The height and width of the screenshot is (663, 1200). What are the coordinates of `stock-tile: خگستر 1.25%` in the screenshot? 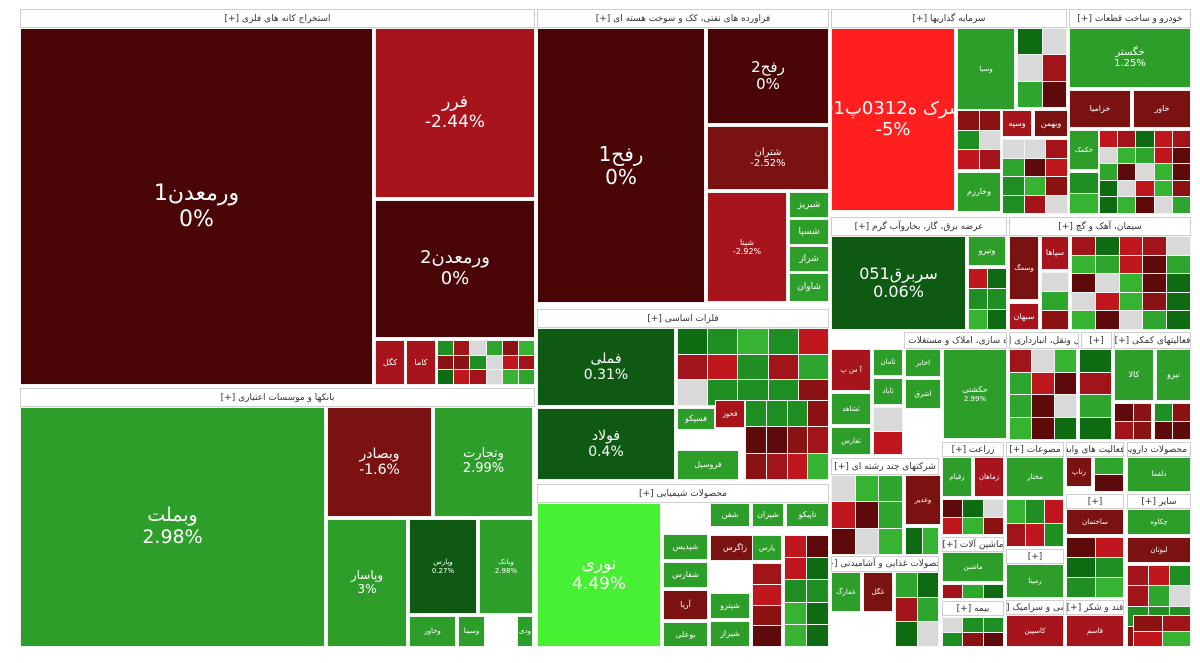 It's located at (1130, 58).